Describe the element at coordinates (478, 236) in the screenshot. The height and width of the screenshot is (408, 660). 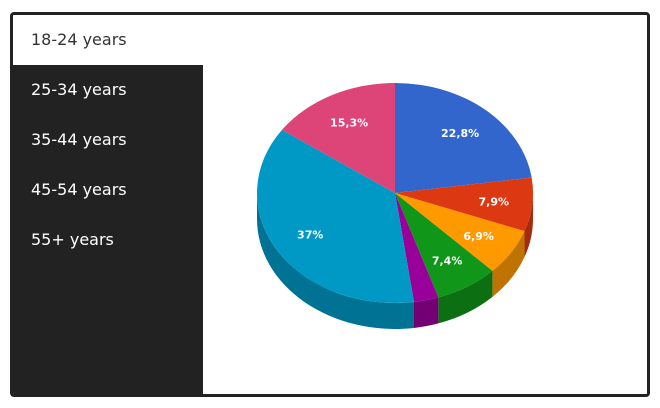
I see `pie-slice-label-2: 6,9%` at that location.